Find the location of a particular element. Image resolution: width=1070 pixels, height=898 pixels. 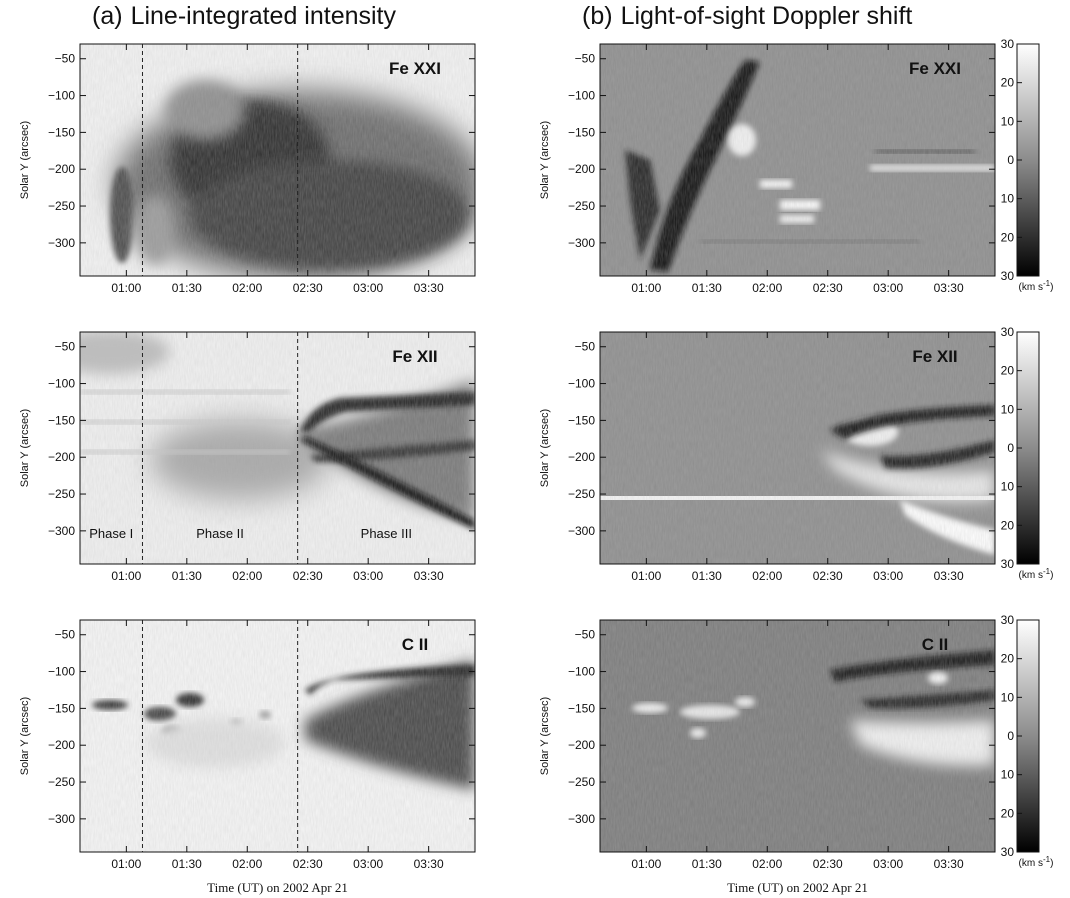

panel-a2-image is located at coordinates (277, 448).